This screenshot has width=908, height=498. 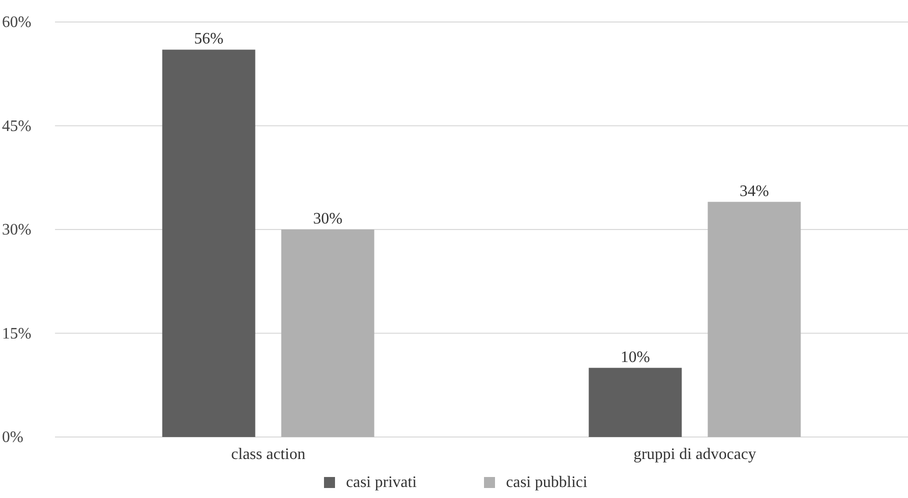 What do you see at coordinates (327, 219) in the screenshot?
I see `text: 30%` at bounding box center [327, 219].